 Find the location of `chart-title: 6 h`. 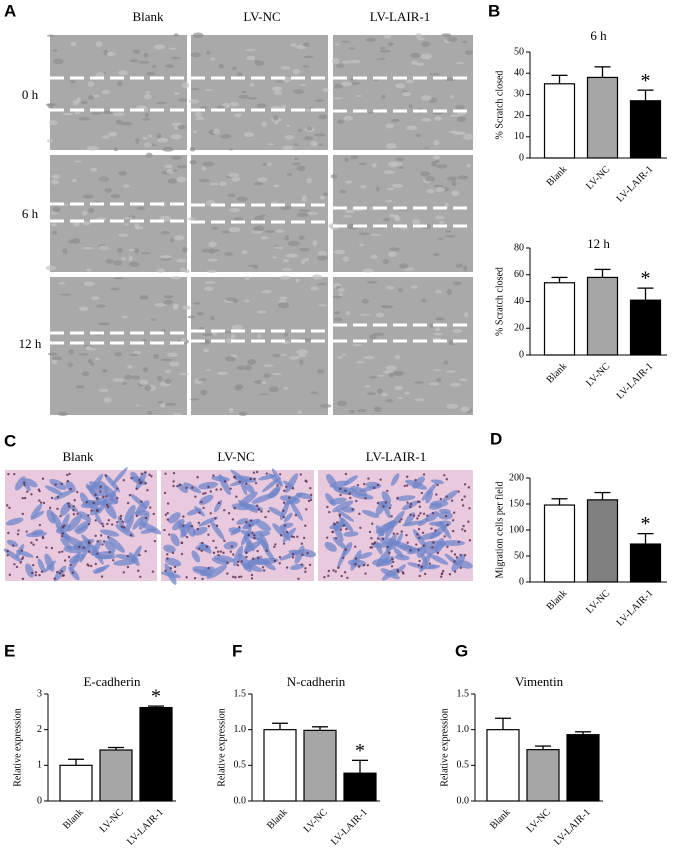

chart-title: 6 h is located at coordinates (598, 35).